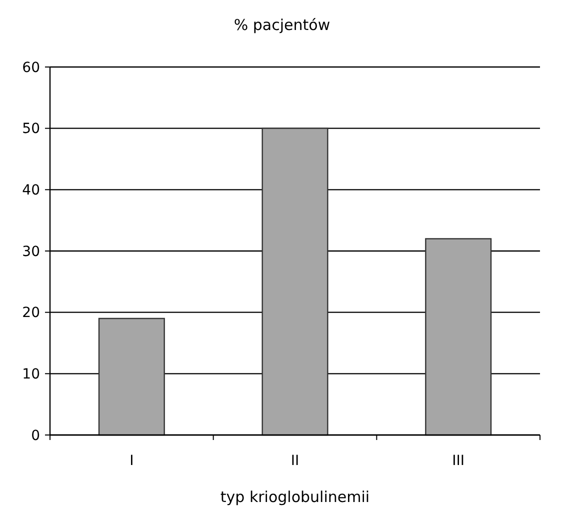  What do you see at coordinates (132, 461) in the screenshot?
I see `x-tick-label: I` at bounding box center [132, 461].